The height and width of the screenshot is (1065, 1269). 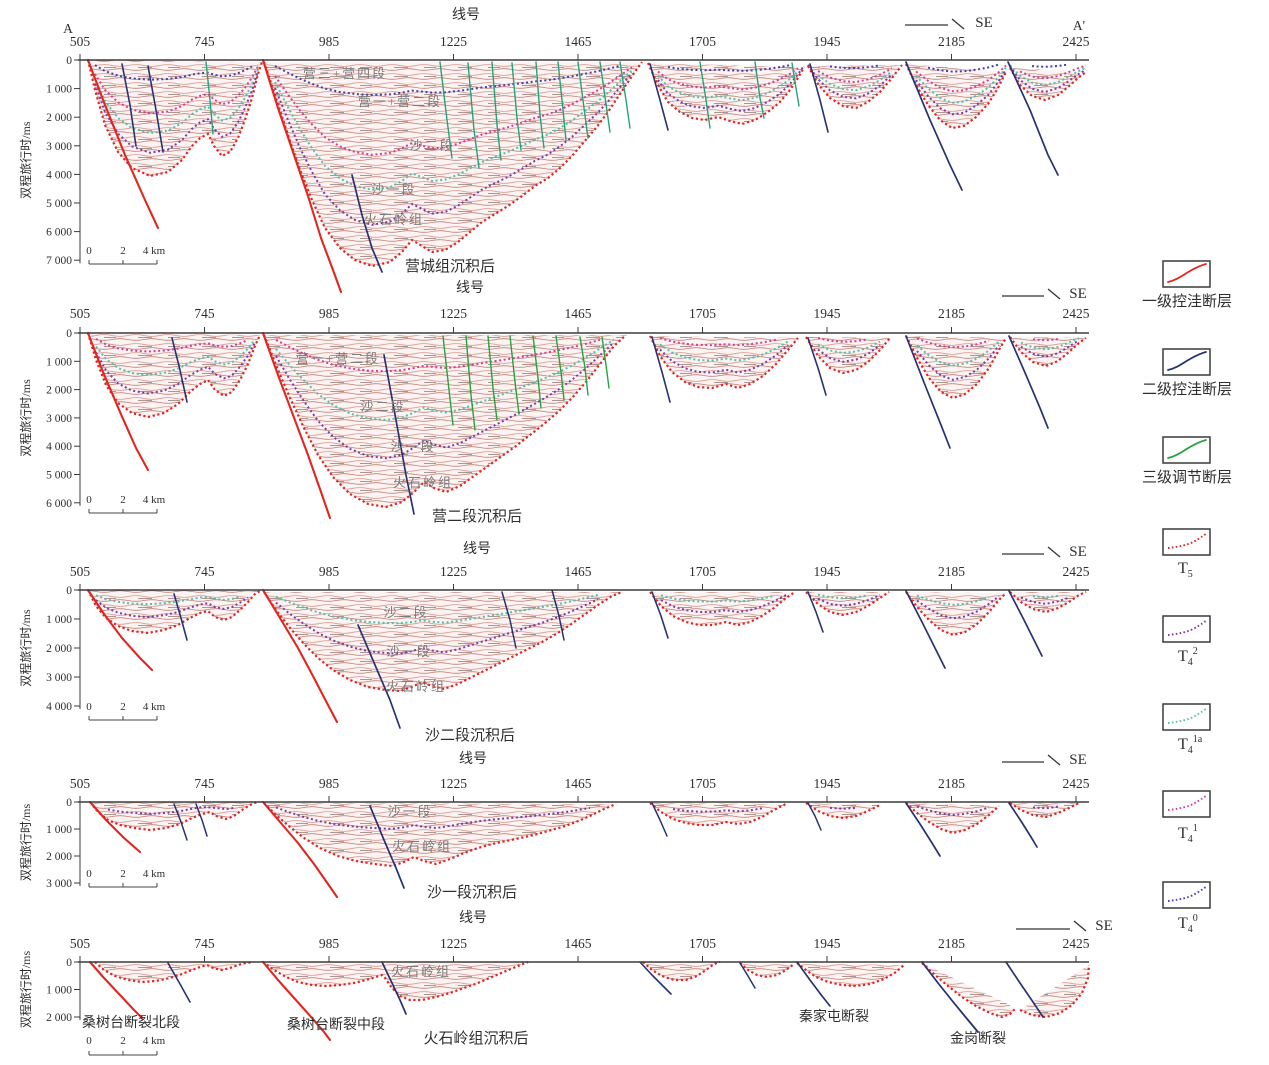 I want to click on legend-item-7: T41, so click(x=1186, y=817).